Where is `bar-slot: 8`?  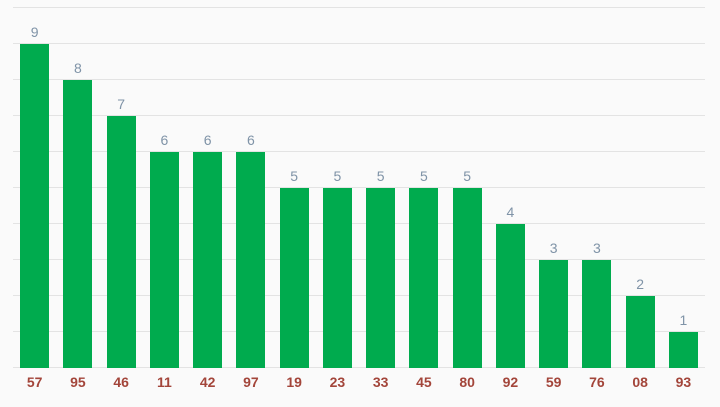 bar-slot: 8 is located at coordinates (77, 188).